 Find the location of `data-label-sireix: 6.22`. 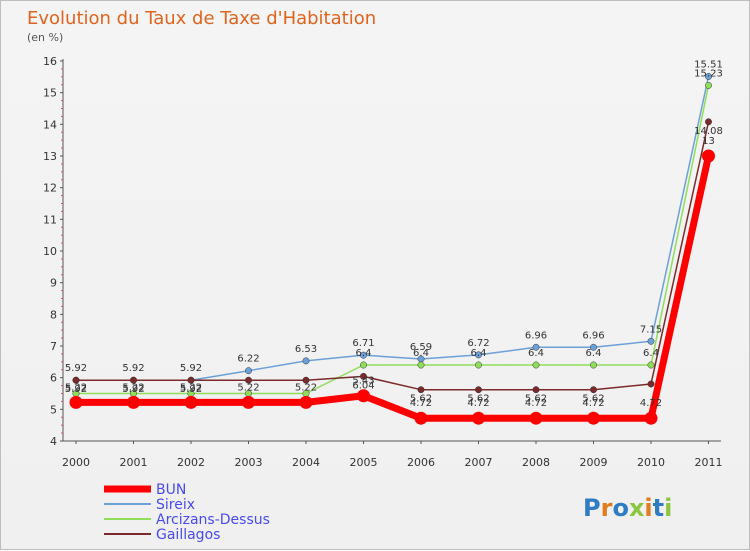

data-label-sireix: 6.22 is located at coordinates (248, 359).